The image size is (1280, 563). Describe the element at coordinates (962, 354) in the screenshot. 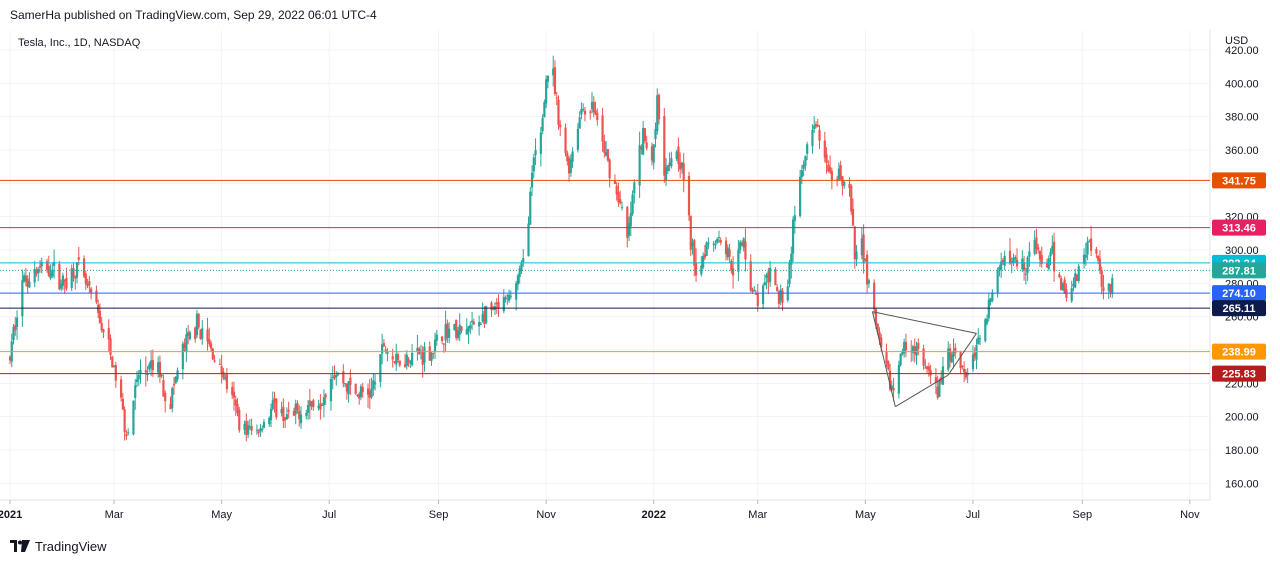

I see `triangle-right-edge` at that location.